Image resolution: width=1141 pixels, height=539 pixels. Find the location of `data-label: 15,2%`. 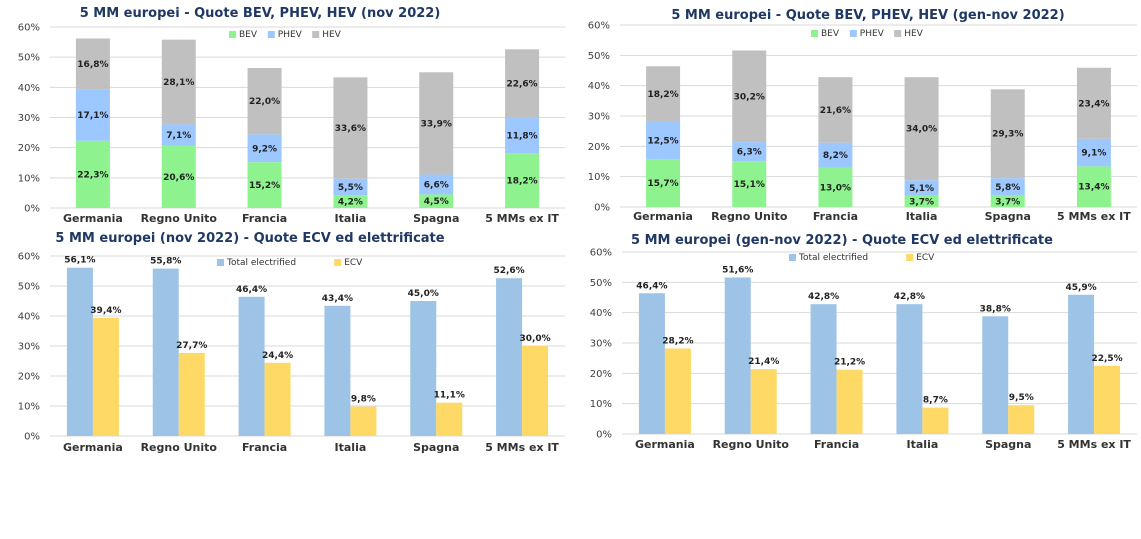

data-label: 15,2% is located at coordinates (264, 186).